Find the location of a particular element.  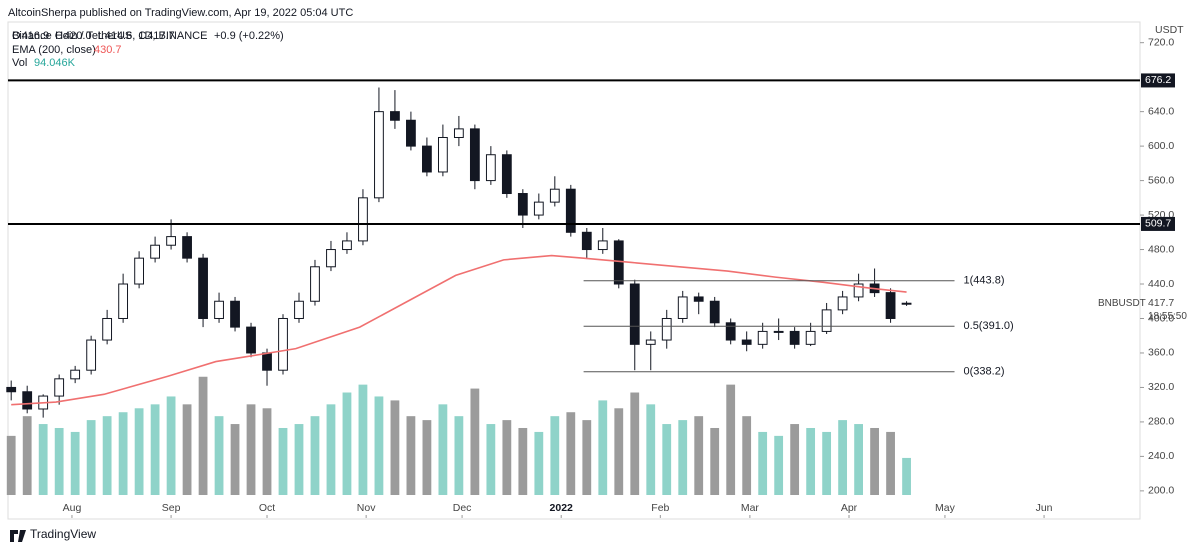

y-tick-label: 720.0 is located at coordinates (1161, 42).